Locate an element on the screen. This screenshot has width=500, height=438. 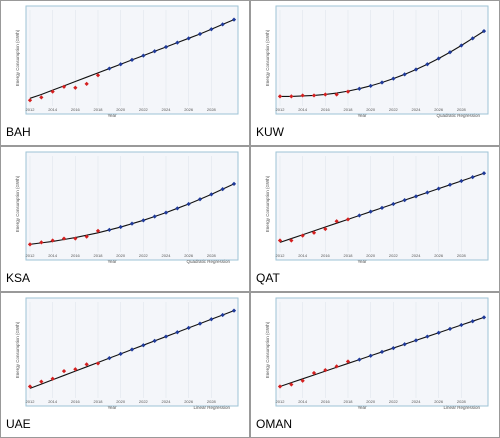
panel-title: KSA is located at coordinates (18, 278).